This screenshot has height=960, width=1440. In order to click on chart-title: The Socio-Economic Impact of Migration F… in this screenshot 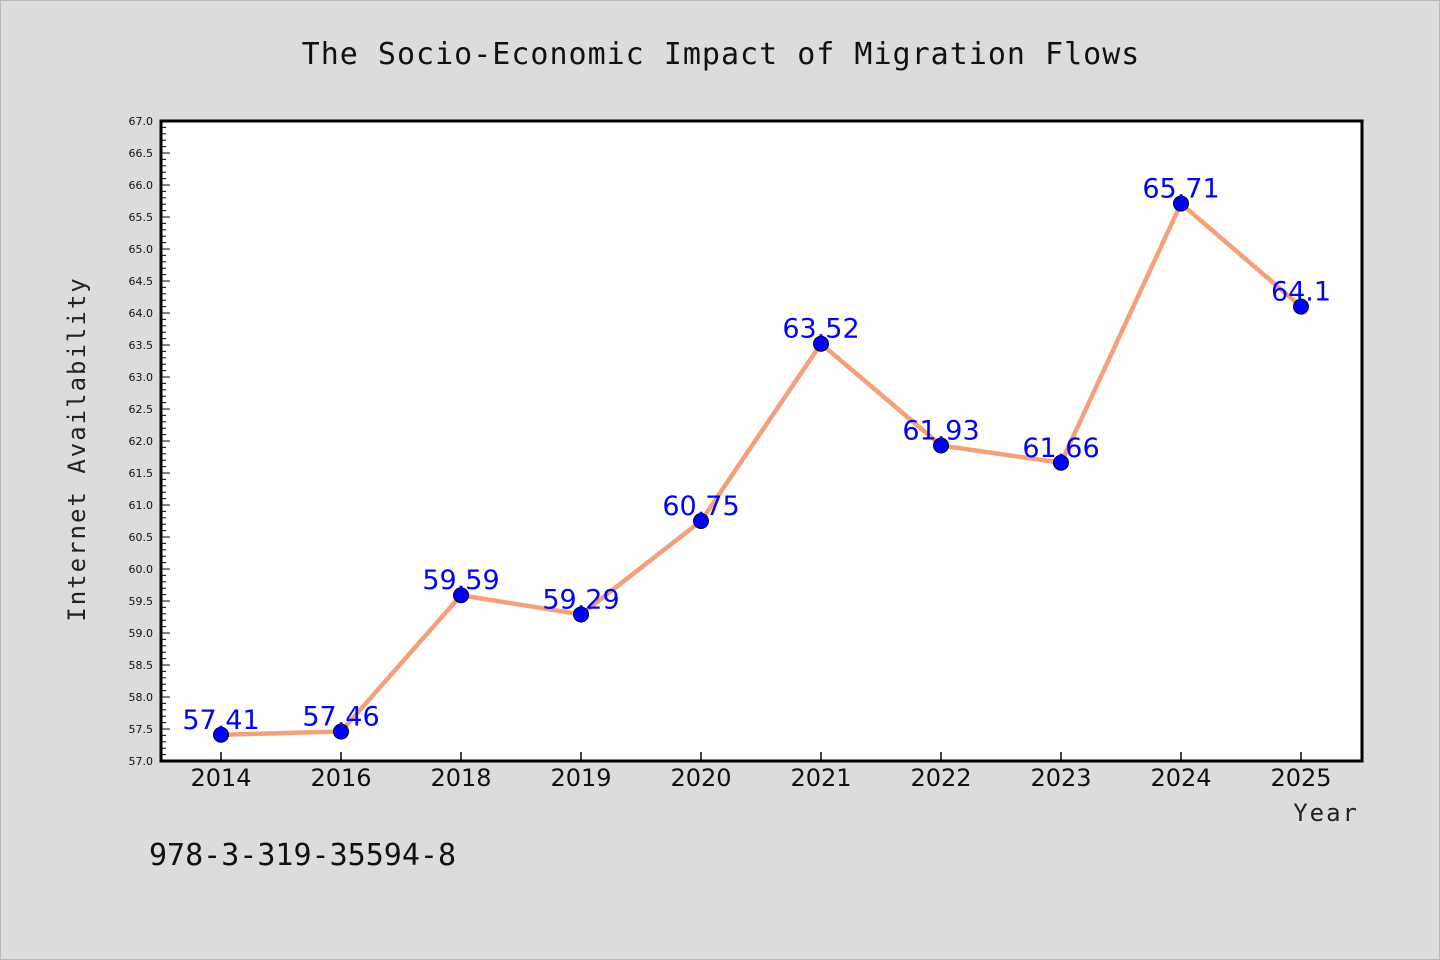, I will do `click(721, 54)`.